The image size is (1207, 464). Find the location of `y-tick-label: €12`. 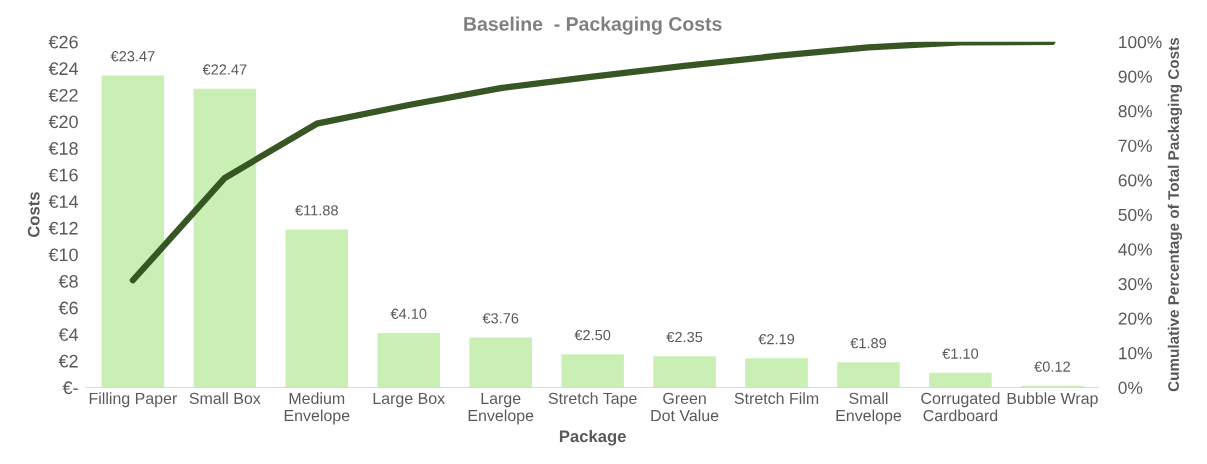

y-tick-label: €12 is located at coordinates (63, 228).